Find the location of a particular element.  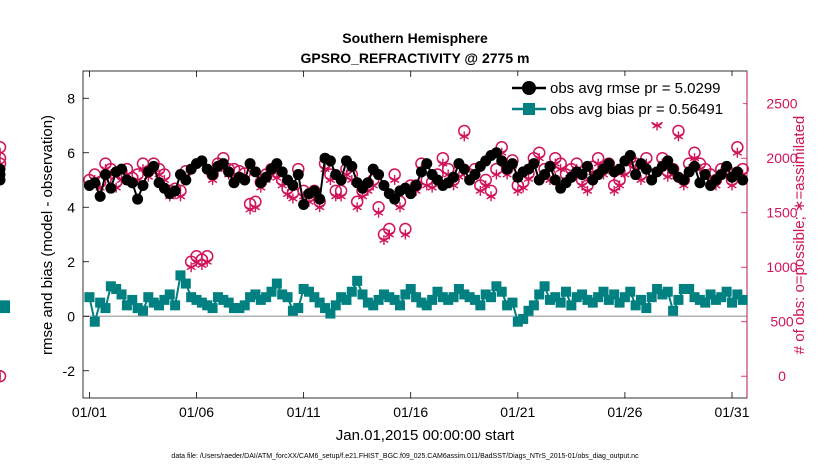

y-tick-label: 0 is located at coordinates (71, 316).